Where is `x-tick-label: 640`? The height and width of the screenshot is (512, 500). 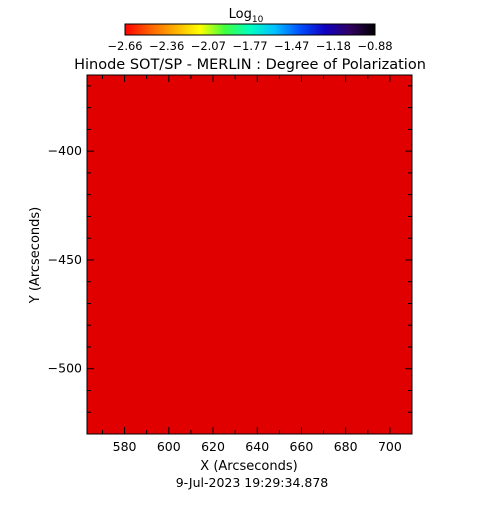
x-tick-label: 640 is located at coordinates (257, 446).